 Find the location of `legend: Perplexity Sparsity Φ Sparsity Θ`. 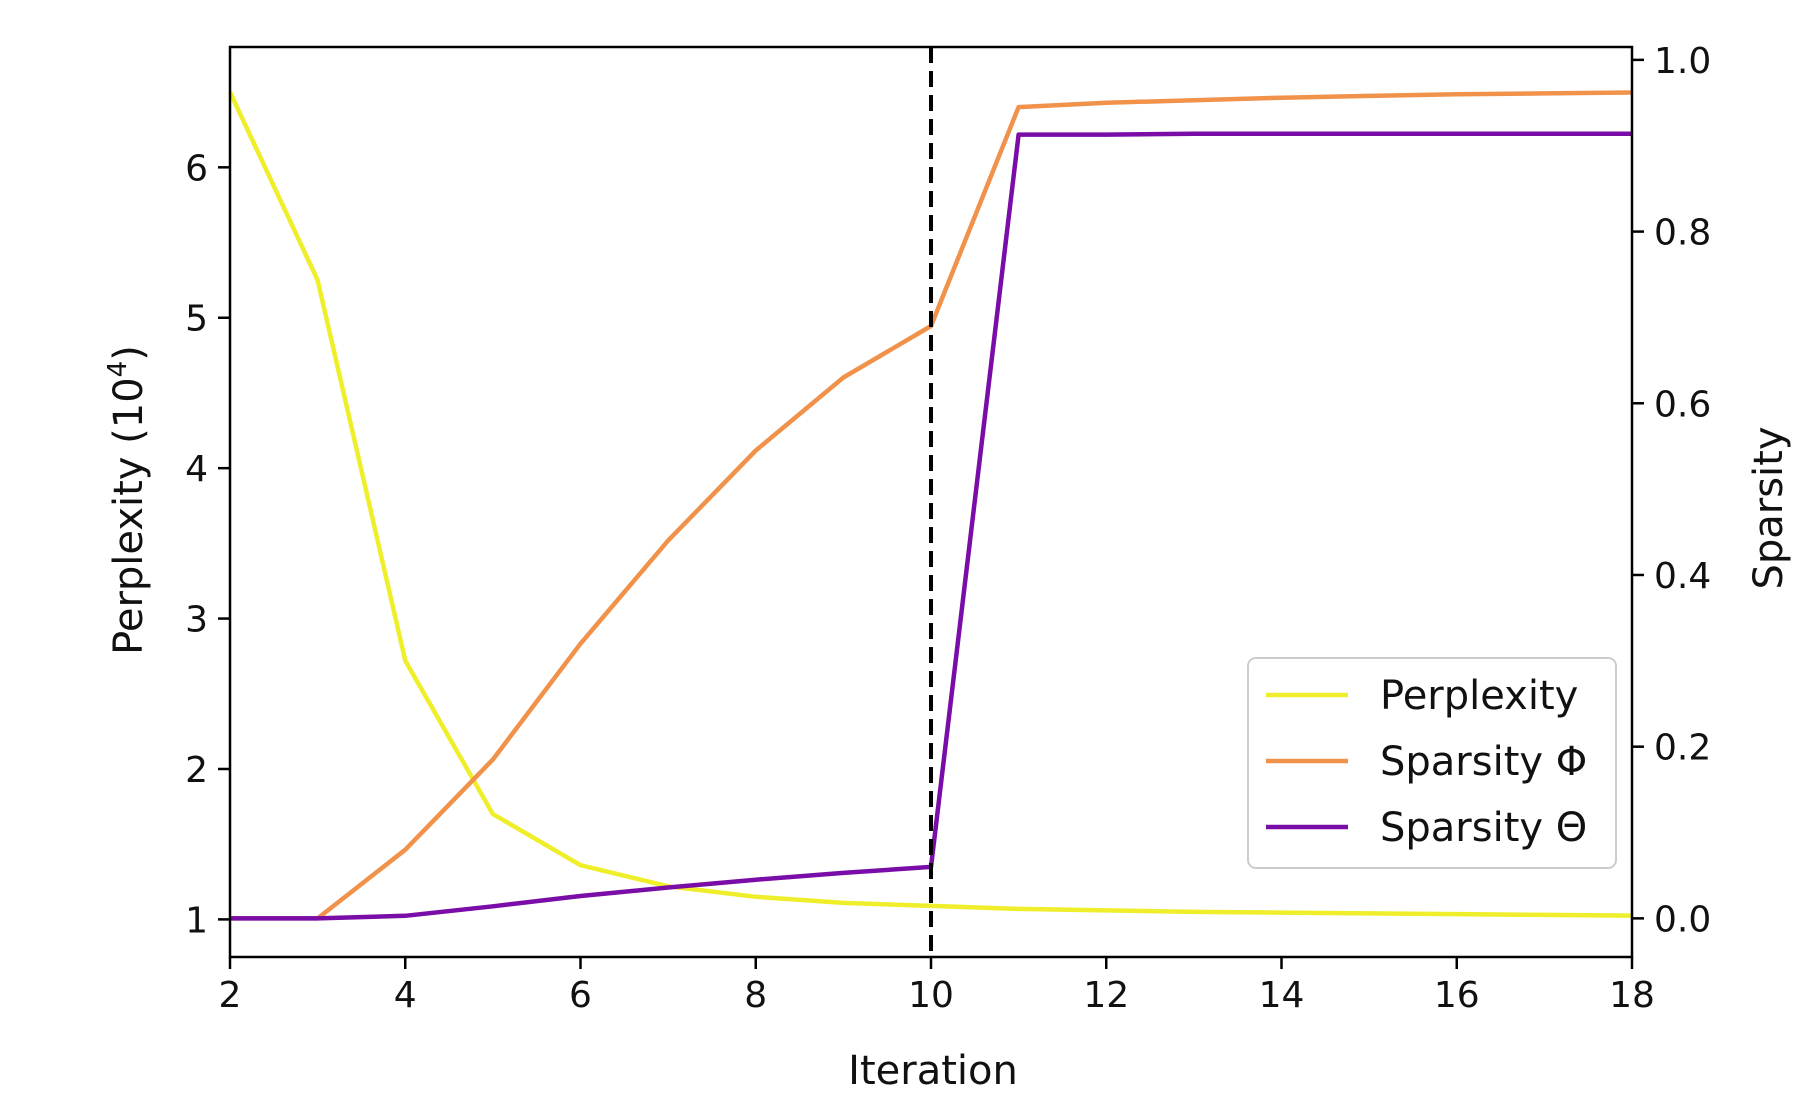

legend: Perplexity Sparsity Φ Sparsity Θ is located at coordinates (1432, 763).